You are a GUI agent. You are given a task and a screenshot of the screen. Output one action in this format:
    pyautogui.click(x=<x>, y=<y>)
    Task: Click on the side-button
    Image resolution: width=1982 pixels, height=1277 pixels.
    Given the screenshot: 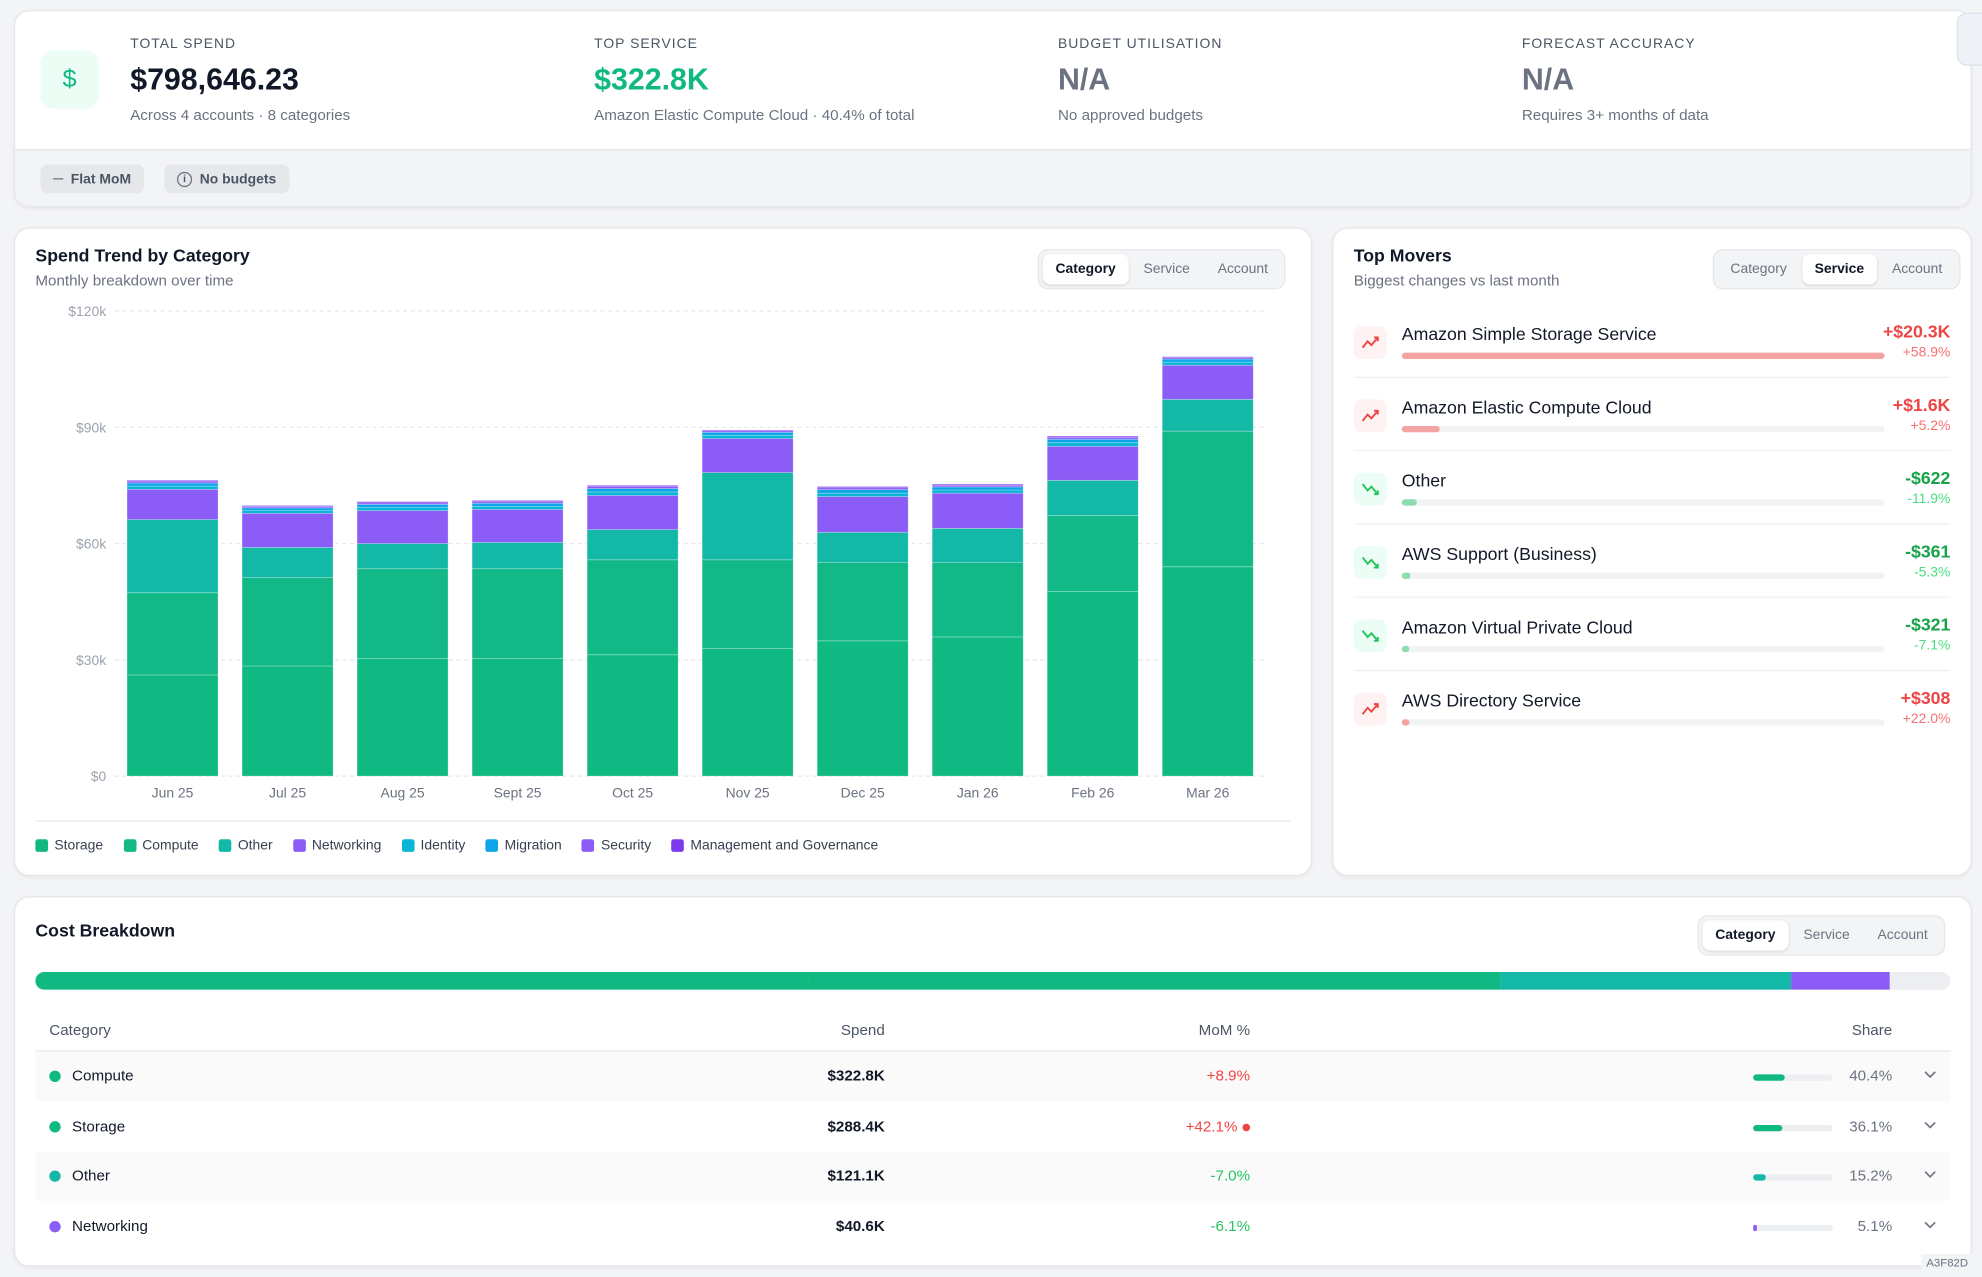 What is the action you would take?
    pyautogui.click(x=1969, y=39)
    